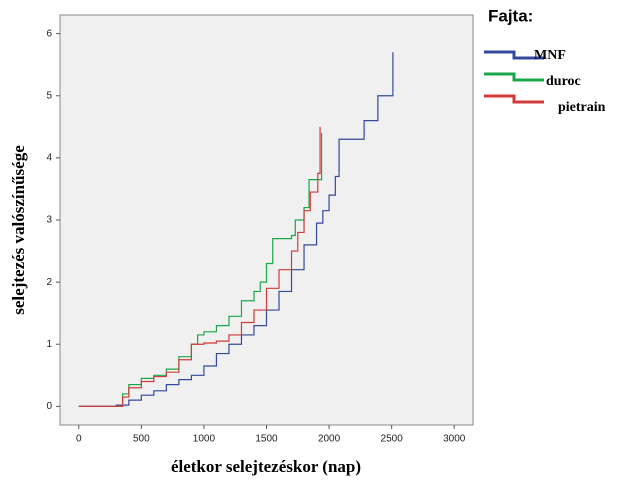 The height and width of the screenshot is (491, 632). What do you see at coordinates (49, 406) in the screenshot?
I see `y-tick-label: 0` at bounding box center [49, 406].